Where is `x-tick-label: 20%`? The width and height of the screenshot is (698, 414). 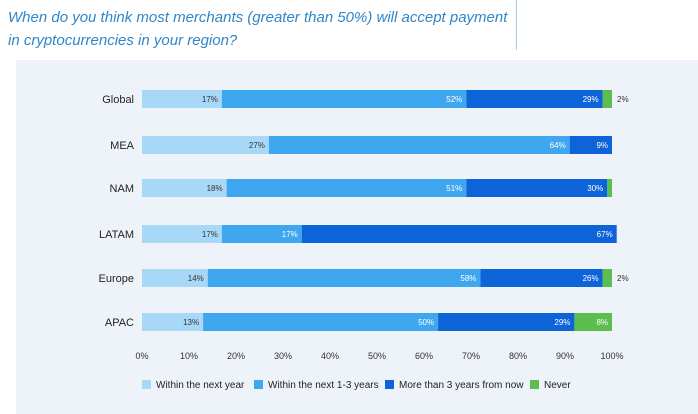
x-tick-label: 20% is located at coordinates (236, 356).